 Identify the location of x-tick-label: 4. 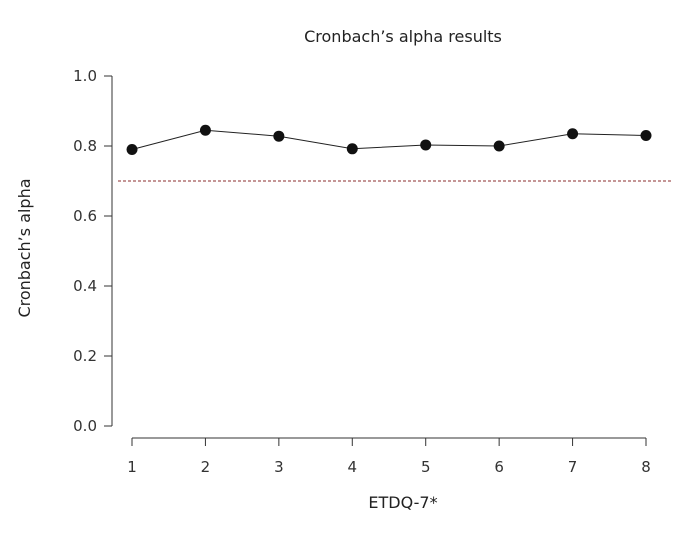
(353, 467).